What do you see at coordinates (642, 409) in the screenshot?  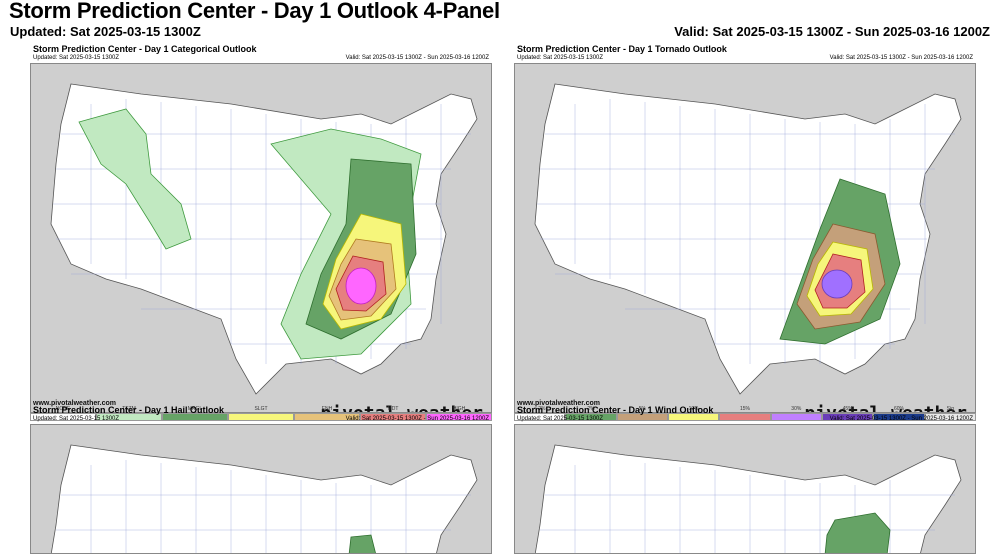 I see `legend-label: 5%` at bounding box center [642, 409].